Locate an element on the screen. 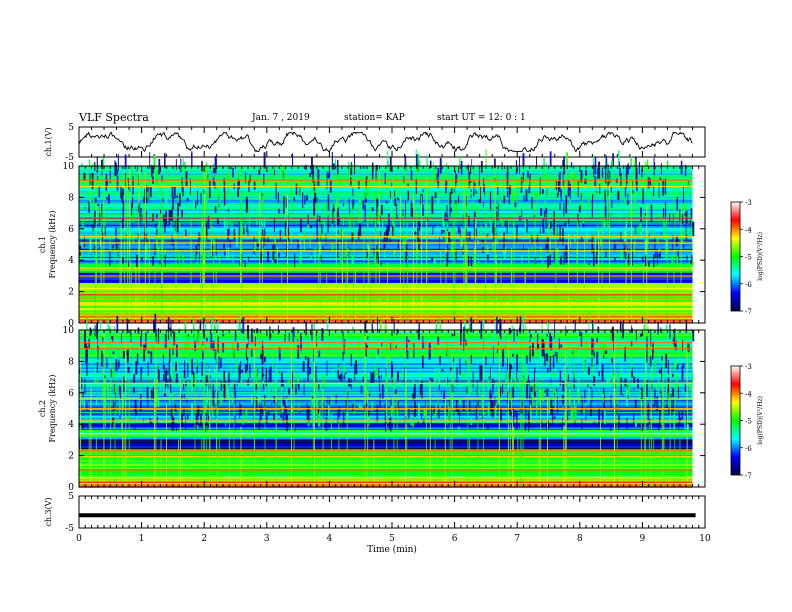 This screenshot has height=612, width=792. x-tick-label: 9 is located at coordinates (643, 539).